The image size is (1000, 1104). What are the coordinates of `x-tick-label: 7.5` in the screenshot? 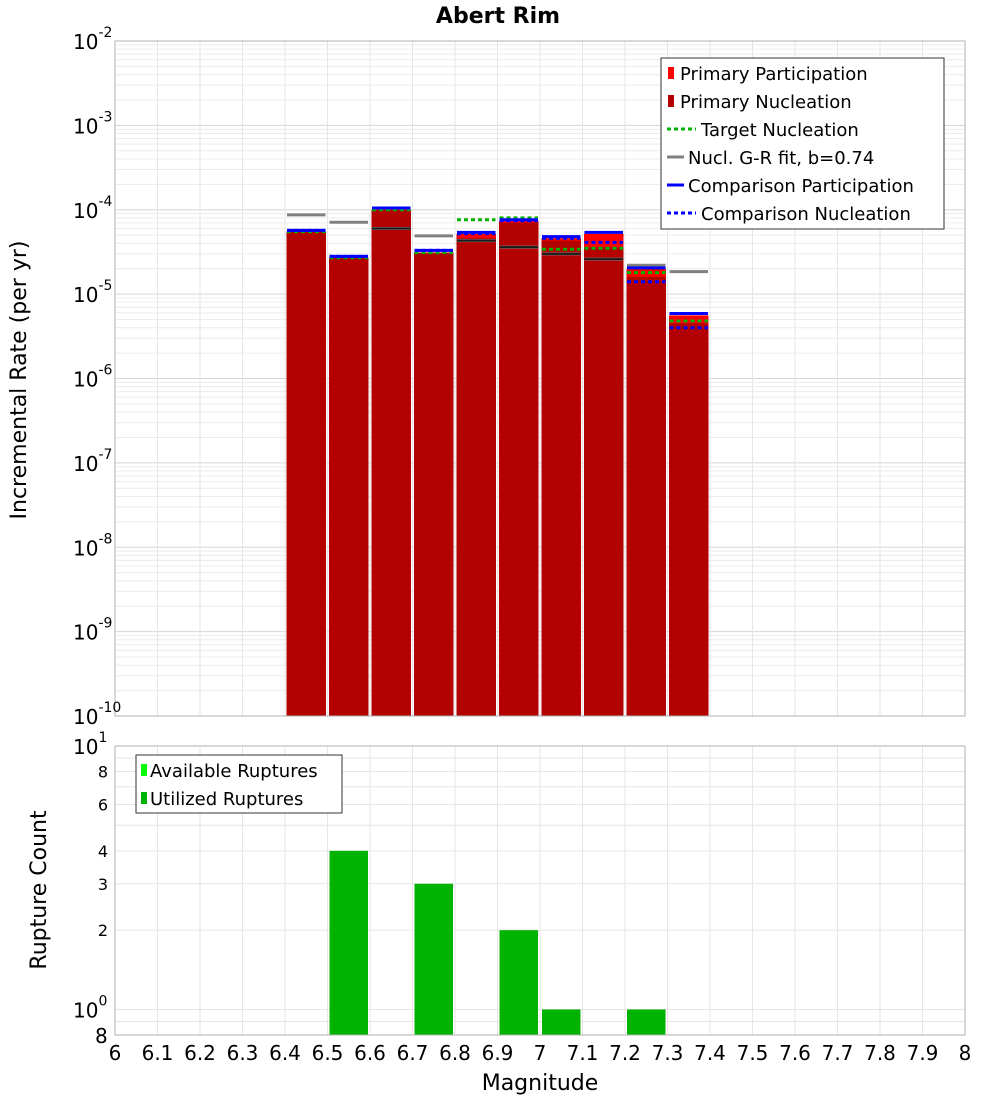 It's located at (753, 1053).